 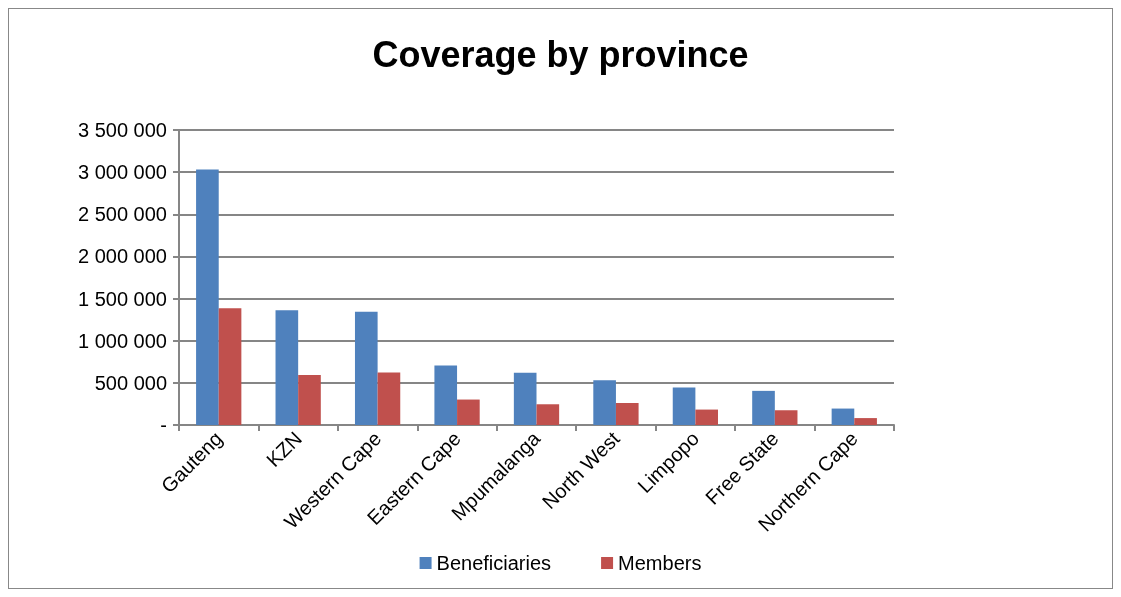 What do you see at coordinates (130, 382) in the screenshot?
I see `y-tick-label: 500 000` at bounding box center [130, 382].